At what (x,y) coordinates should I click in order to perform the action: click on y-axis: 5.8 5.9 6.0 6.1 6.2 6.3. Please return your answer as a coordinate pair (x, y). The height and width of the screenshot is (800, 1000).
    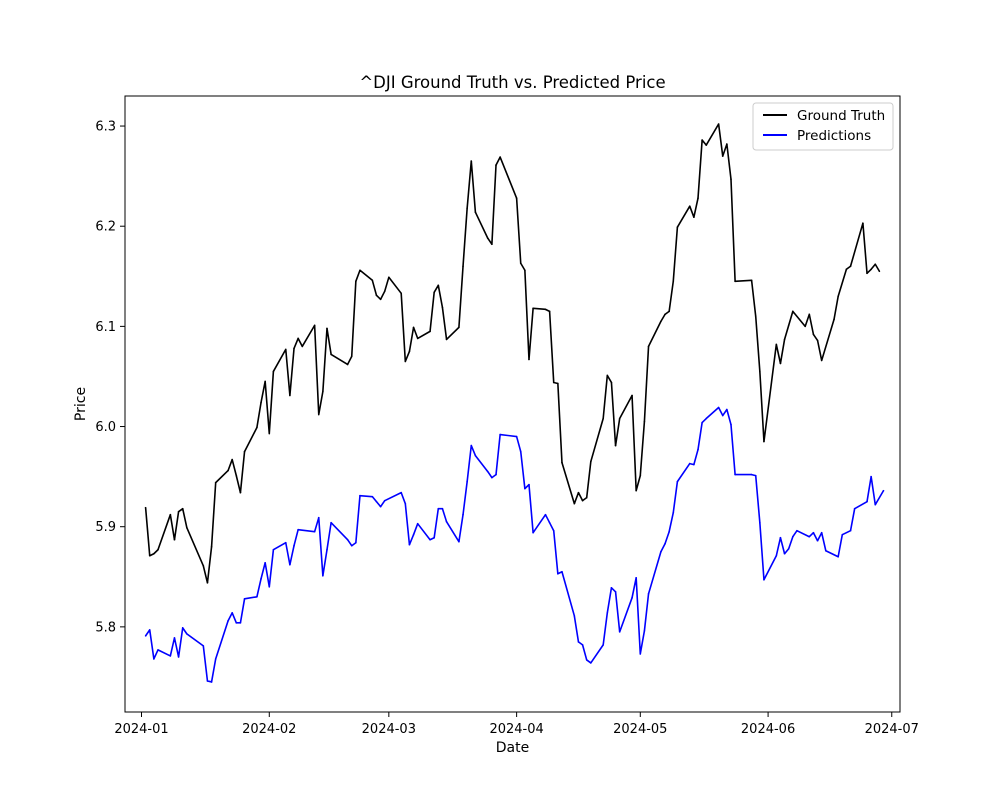
    Looking at the image, I should click on (110, 377).